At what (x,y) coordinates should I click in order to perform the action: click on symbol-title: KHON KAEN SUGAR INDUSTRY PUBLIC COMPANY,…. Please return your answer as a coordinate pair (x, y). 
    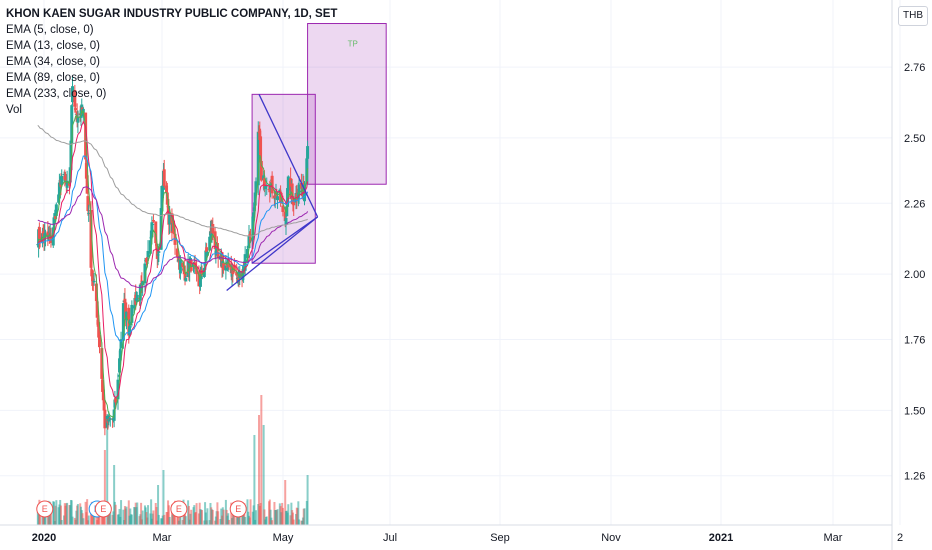
    Looking at the image, I should click on (172, 14).